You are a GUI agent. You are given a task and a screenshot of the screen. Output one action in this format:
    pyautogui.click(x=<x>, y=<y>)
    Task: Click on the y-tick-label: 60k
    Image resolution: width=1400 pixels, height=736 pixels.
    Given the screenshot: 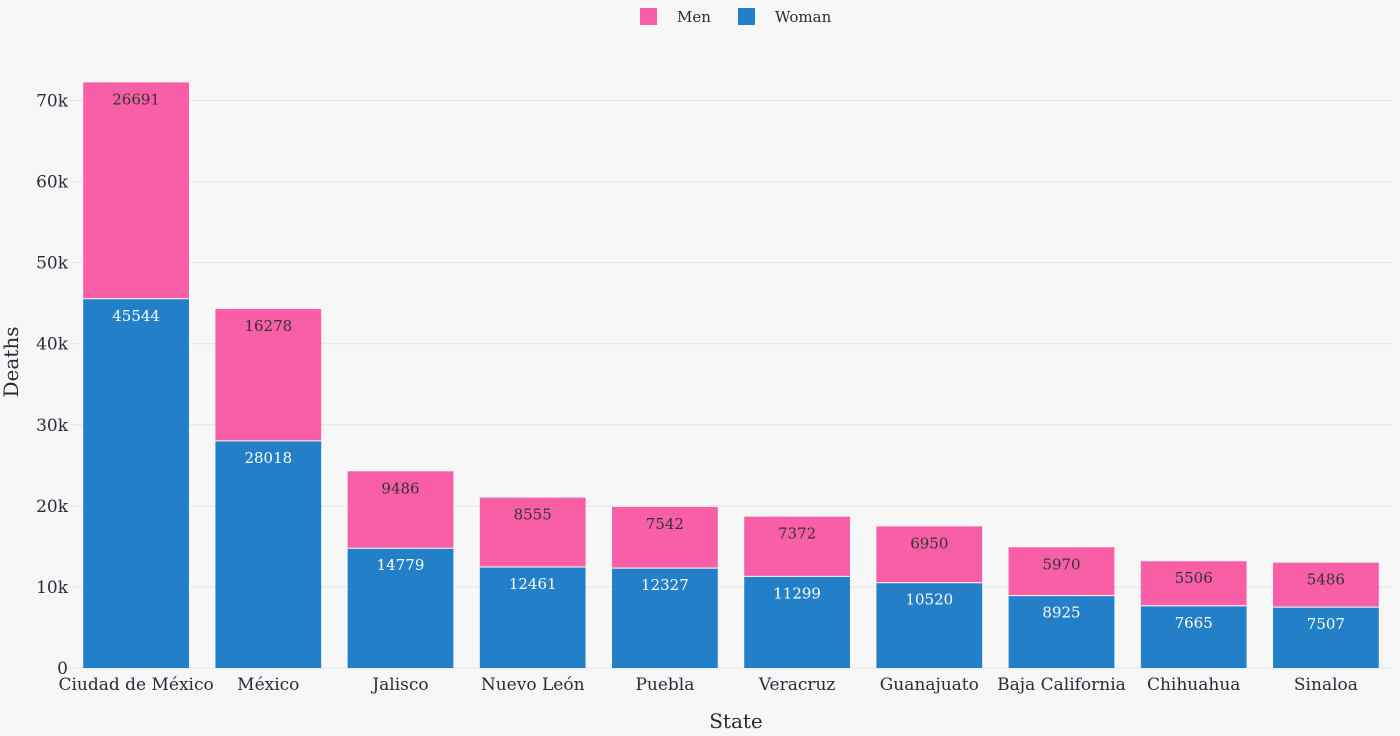 What is the action you would take?
    pyautogui.click(x=52, y=183)
    